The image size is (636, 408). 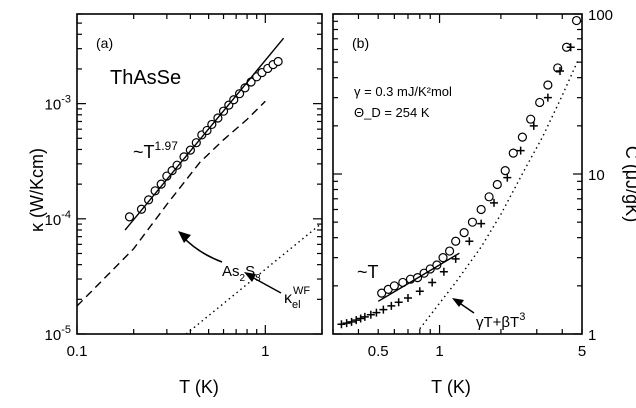 What do you see at coordinates (596, 175) in the screenshot?
I see `y-tick-label: 10` at bounding box center [596, 175].